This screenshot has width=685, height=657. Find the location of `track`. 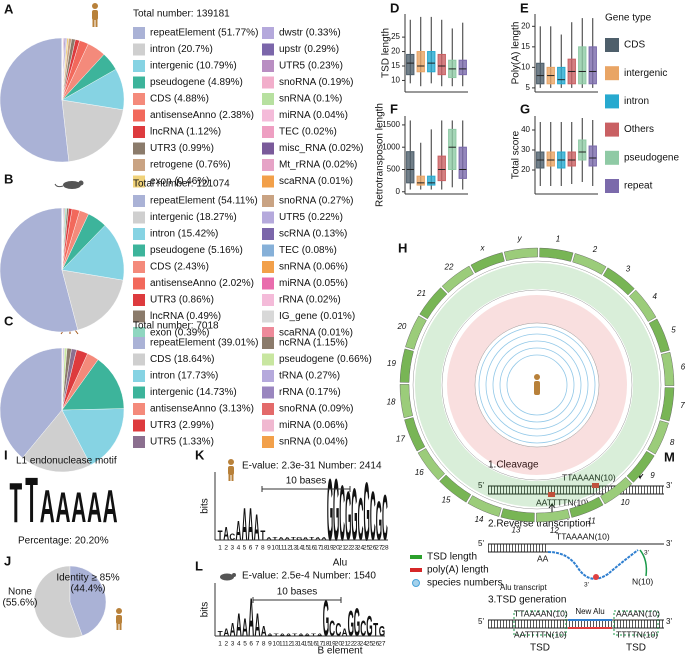

track is located at coordinates (537, 385).